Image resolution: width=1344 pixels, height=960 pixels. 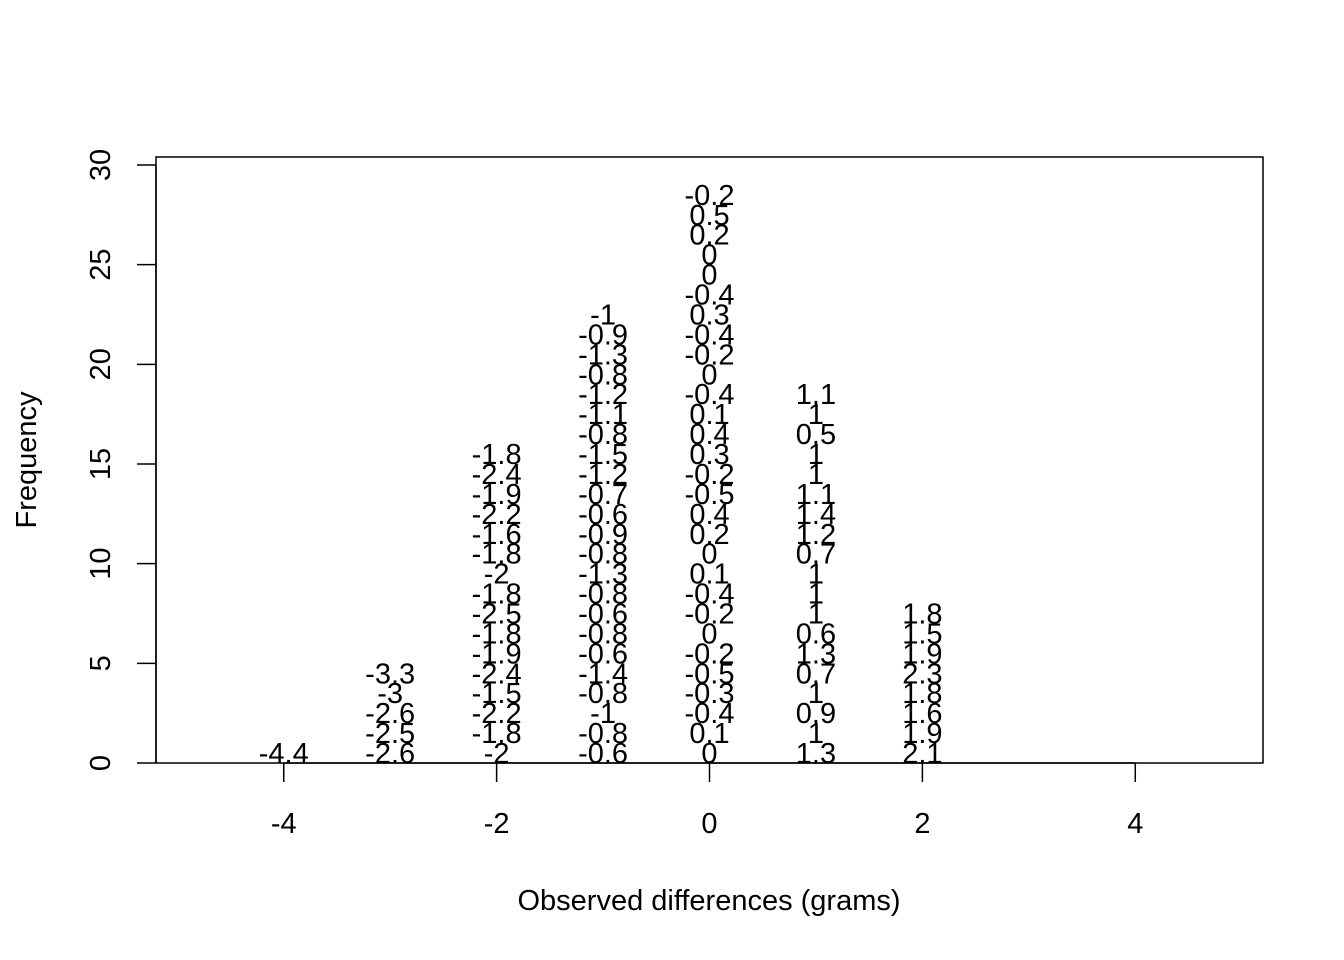 What do you see at coordinates (27, 460) in the screenshot?
I see `y-axis-label: Frequency` at bounding box center [27, 460].